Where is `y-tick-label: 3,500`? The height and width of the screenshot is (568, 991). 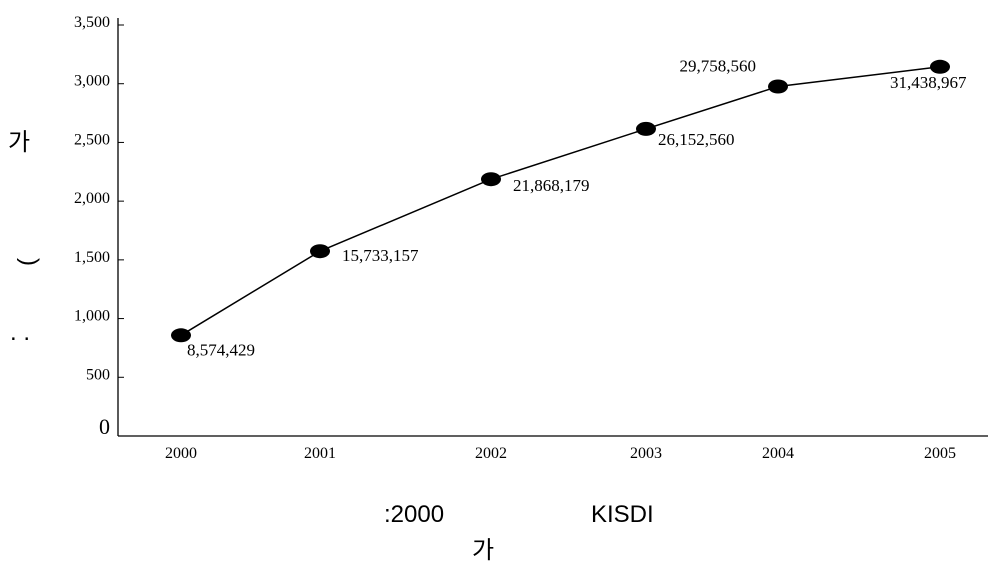 y-tick-label: 3,500 is located at coordinates (92, 22).